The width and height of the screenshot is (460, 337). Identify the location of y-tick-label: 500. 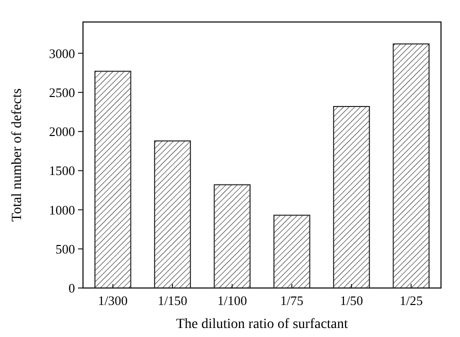
(65, 248).